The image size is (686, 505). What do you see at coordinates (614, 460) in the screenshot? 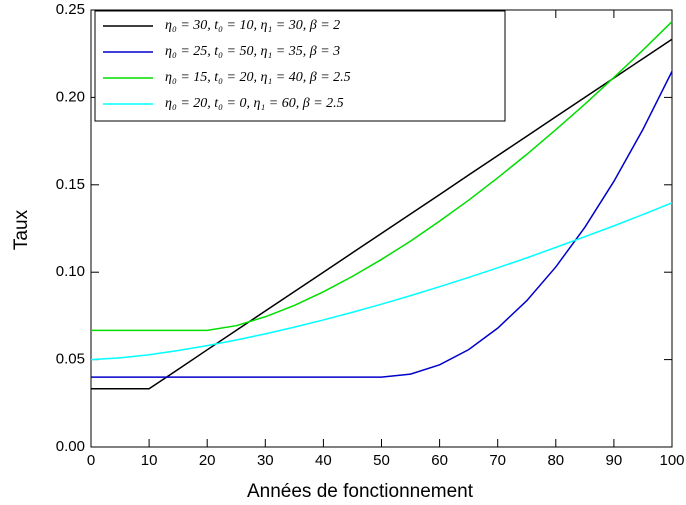
I see `x-tick-label: 90` at bounding box center [614, 460].